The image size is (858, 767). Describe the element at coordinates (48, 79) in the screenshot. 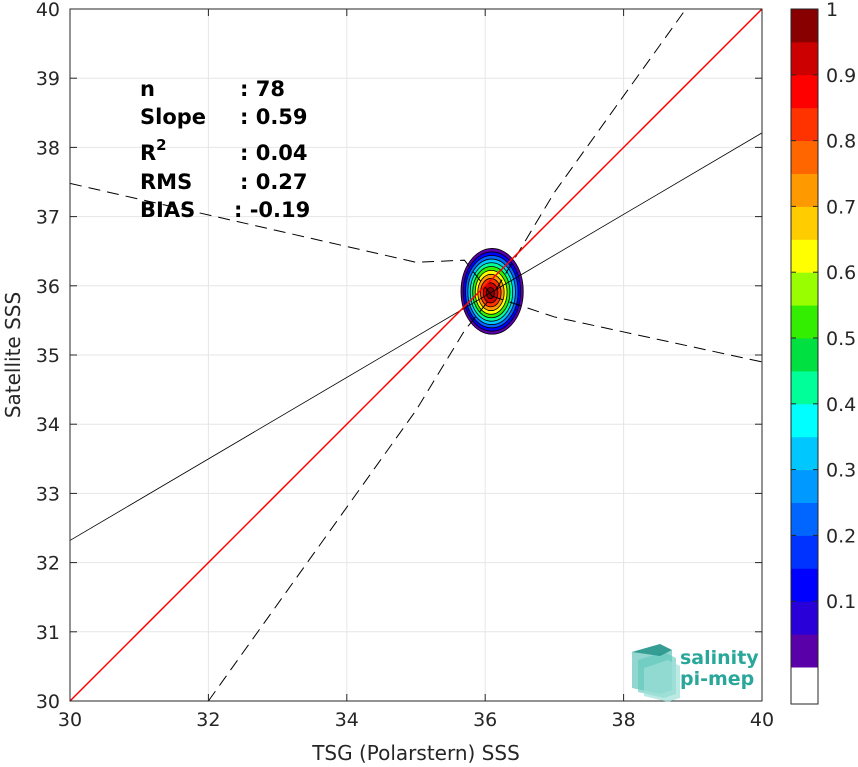

I see `y-tick-label: 39` at that location.